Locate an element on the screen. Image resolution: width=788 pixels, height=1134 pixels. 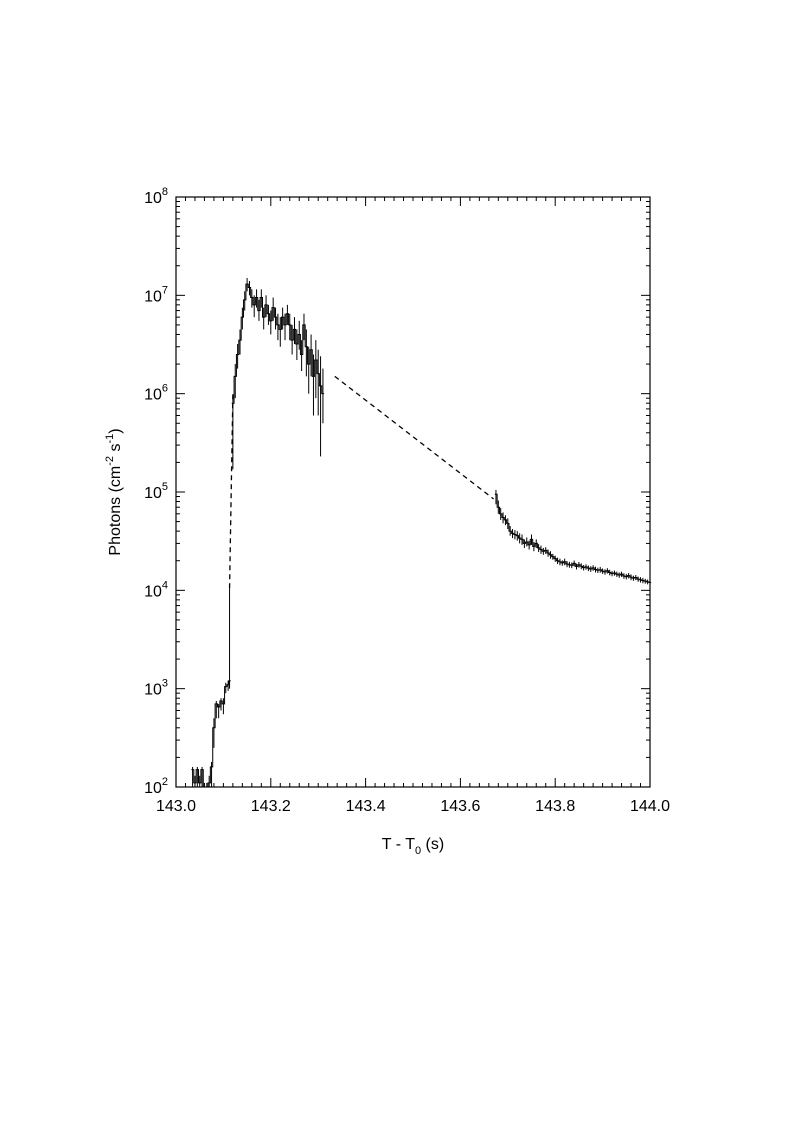
y-tick-label: 10² is located at coordinates (156, 786).